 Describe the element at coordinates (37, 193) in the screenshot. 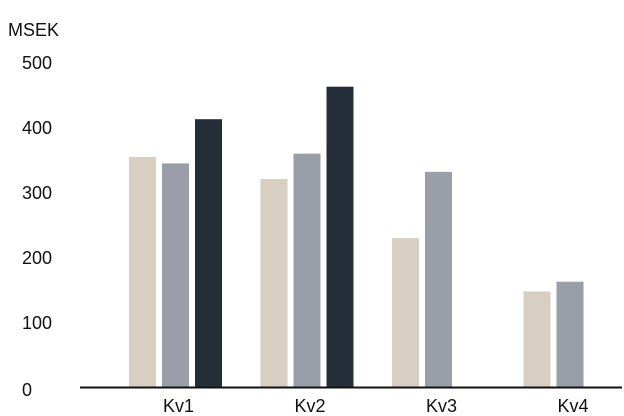

I see `y-tick-label: 300` at that location.